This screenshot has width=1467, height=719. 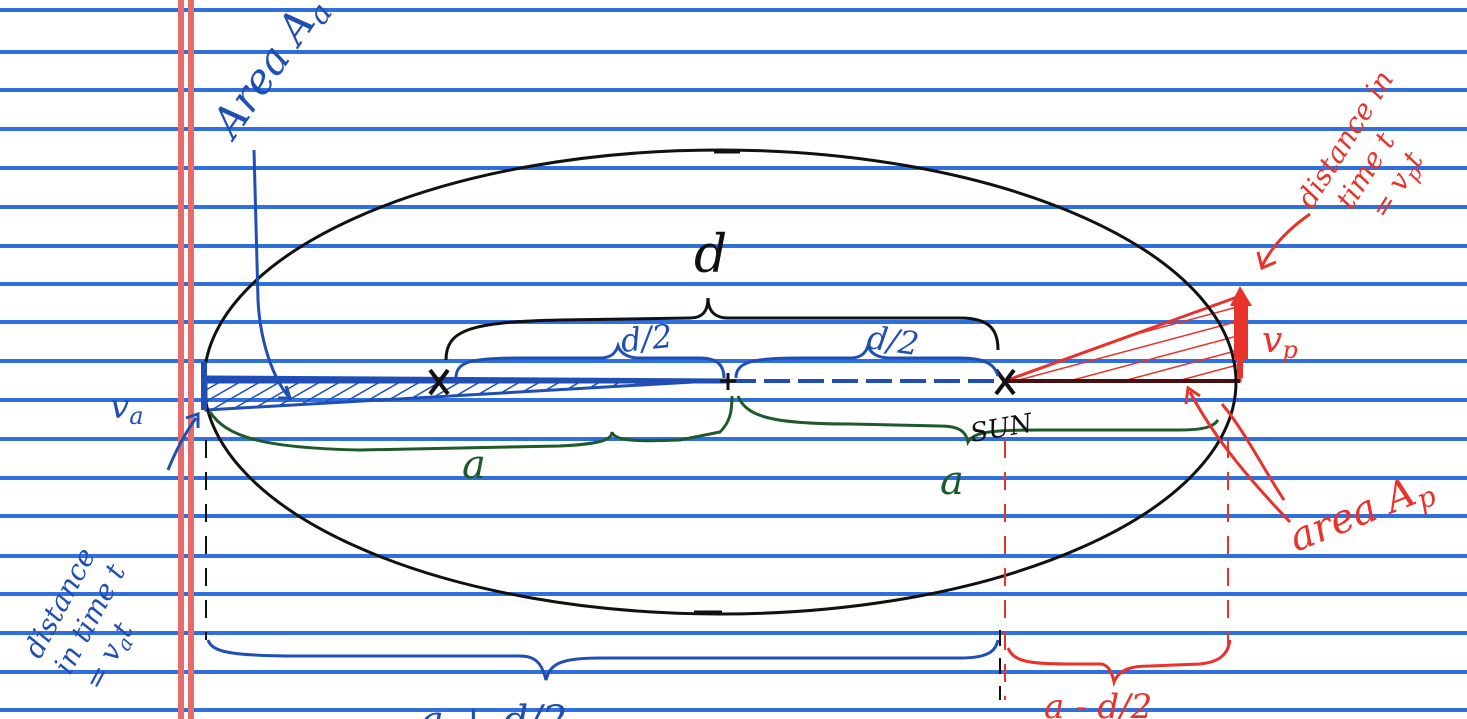 What do you see at coordinates (493, 708) in the screenshot?
I see `label-a-plus-d-half: a + d/2` at bounding box center [493, 708].